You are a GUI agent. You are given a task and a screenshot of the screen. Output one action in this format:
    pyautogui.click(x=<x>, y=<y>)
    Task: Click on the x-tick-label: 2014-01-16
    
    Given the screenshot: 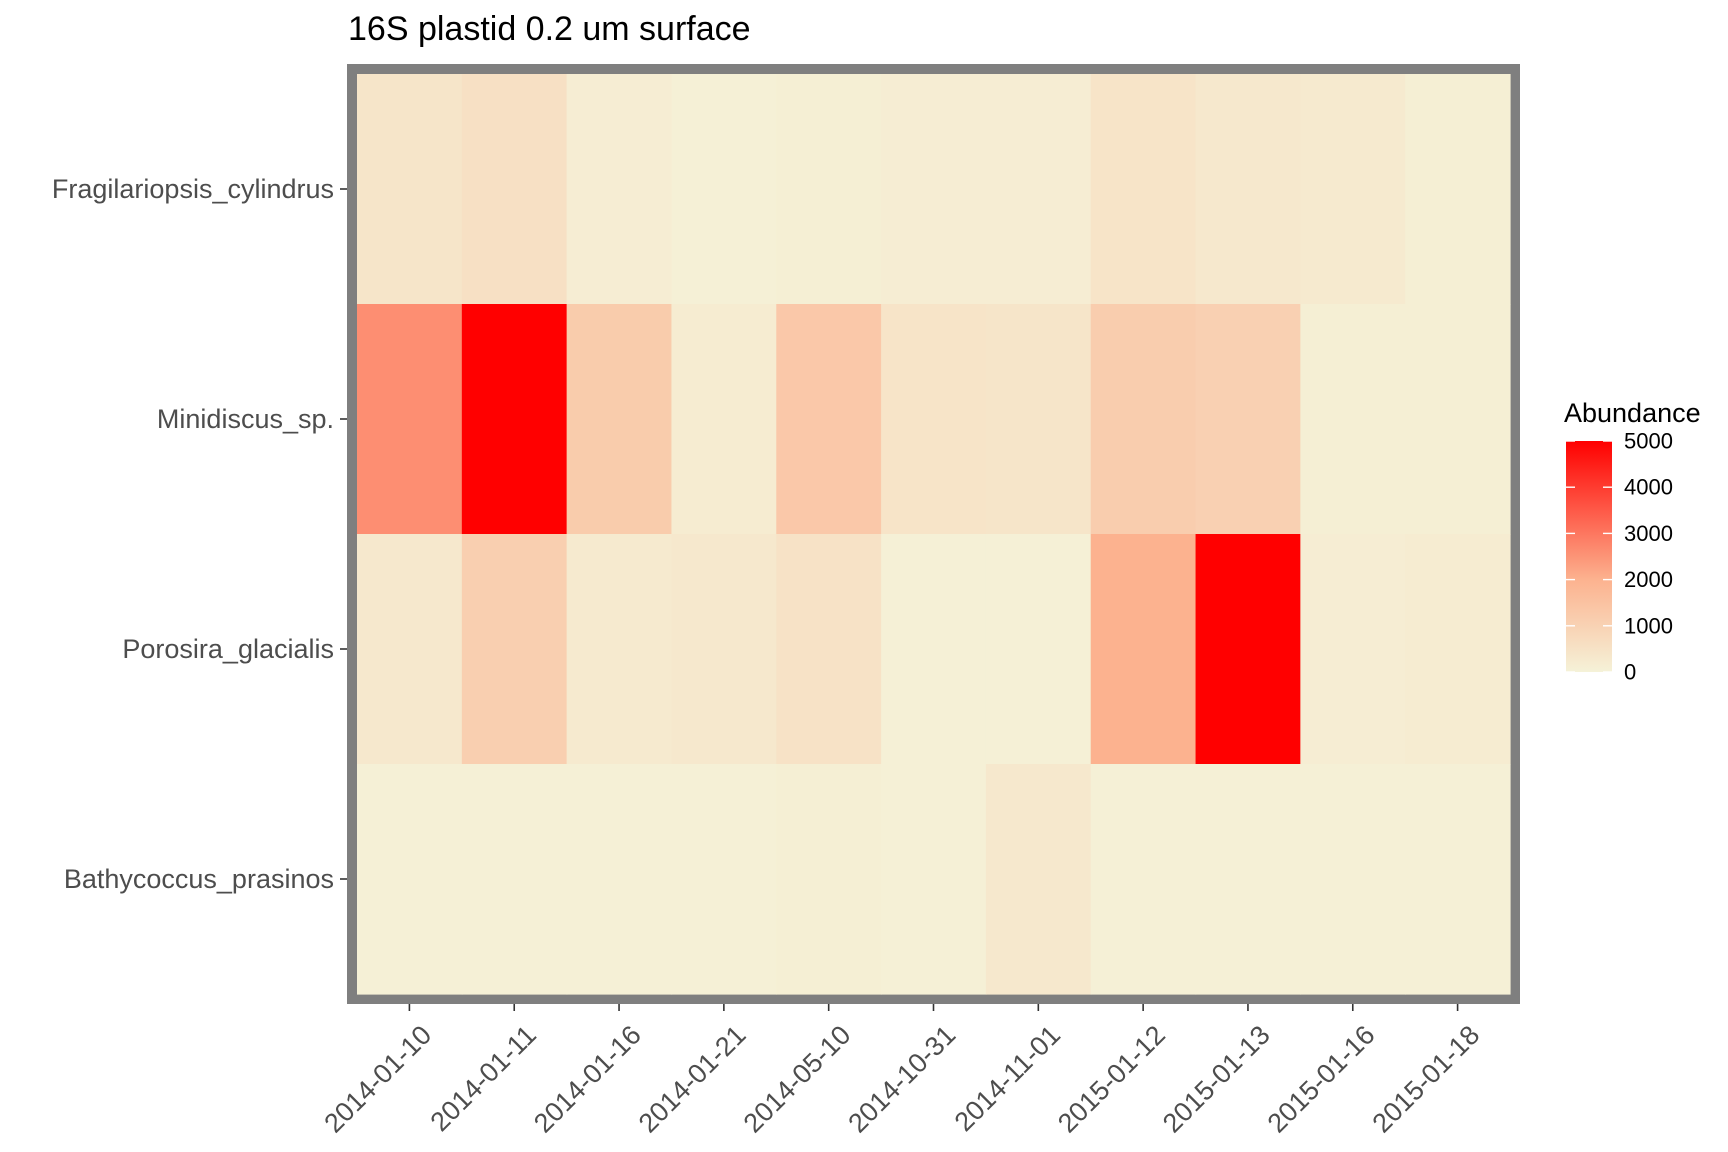 What is the action you would take?
    pyautogui.click(x=587, y=1079)
    